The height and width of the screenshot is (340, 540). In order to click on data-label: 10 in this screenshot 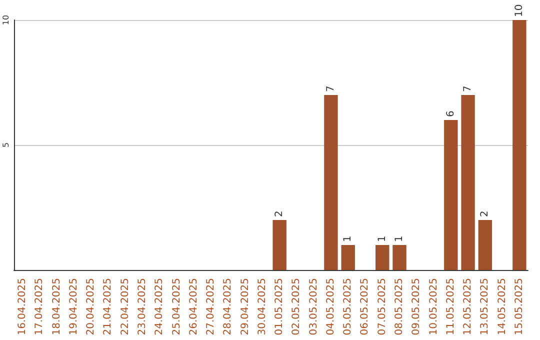, I will do `click(519, 10)`.